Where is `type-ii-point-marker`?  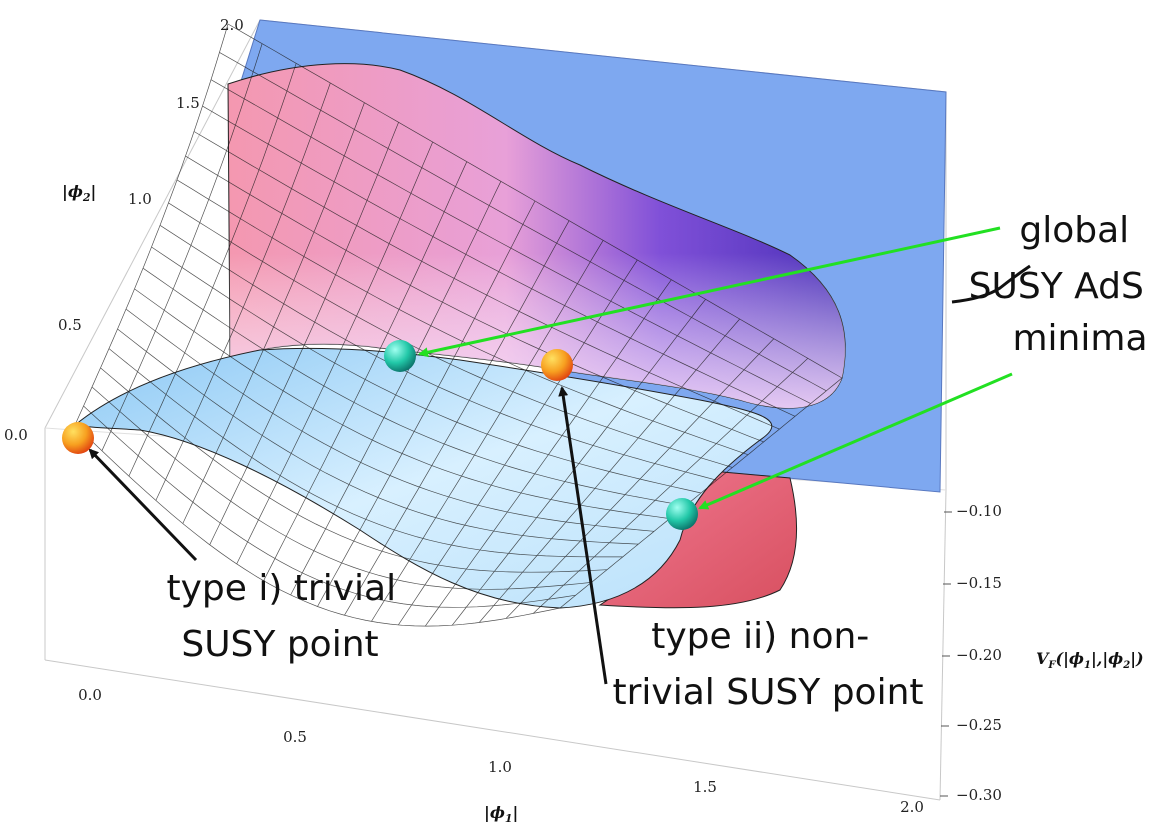 type-ii-point-marker is located at coordinates (557, 365).